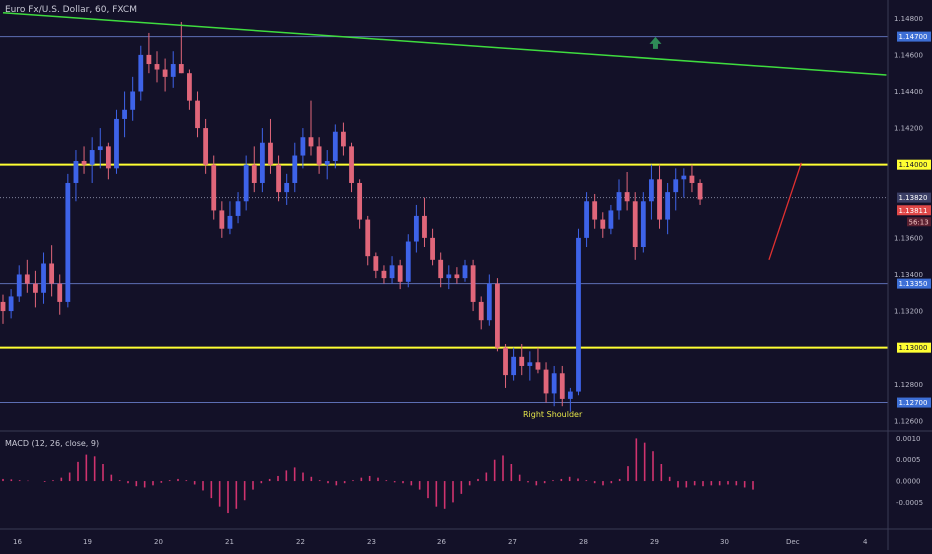  Describe the element at coordinates (913, 165) in the screenshot. I see `level-badge-label: 1.14000` at that location.